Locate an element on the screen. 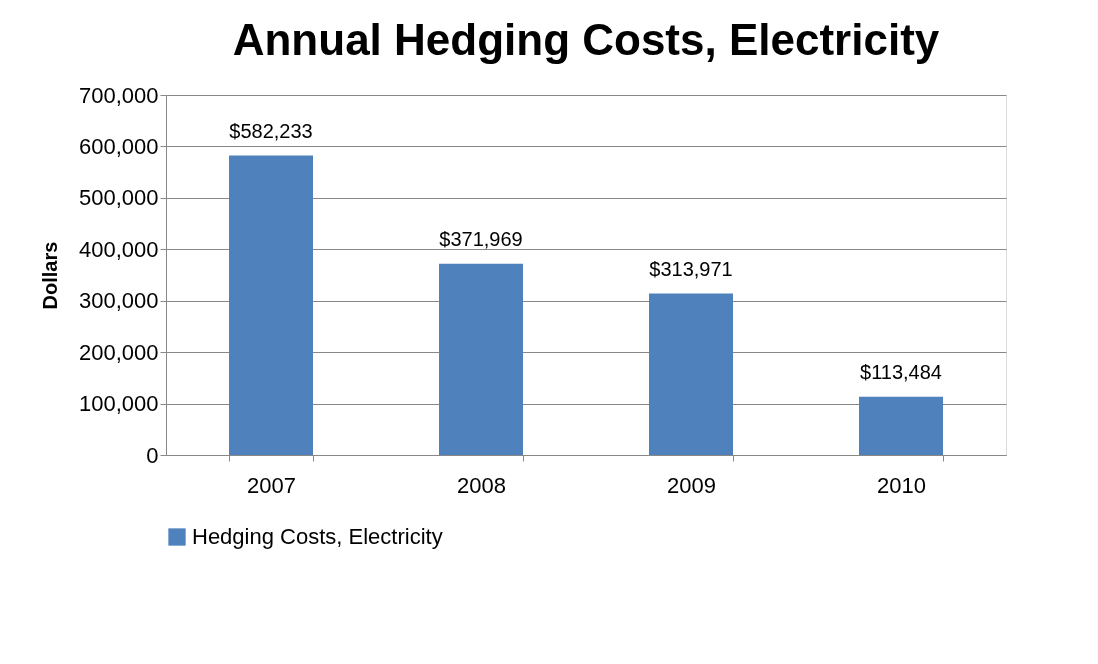  data-label: $582,233 is located at coordinates (271, 130).